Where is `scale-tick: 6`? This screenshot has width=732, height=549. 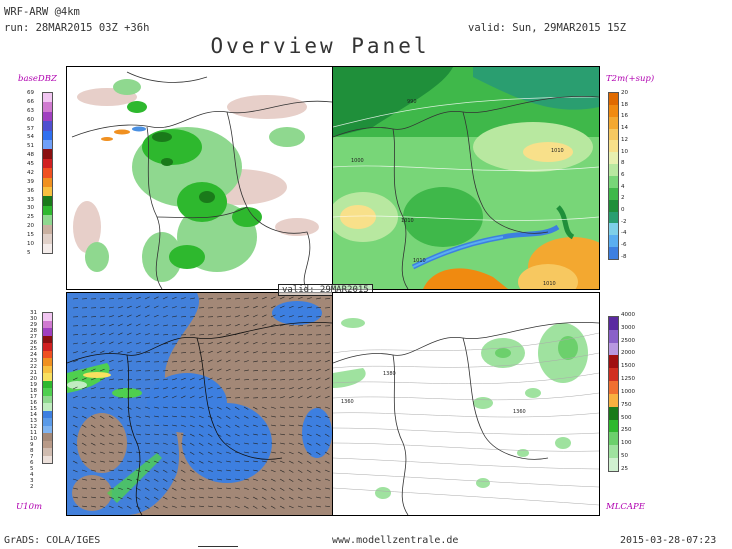 scale-tick: 6 is located at coordinates (623, 174).